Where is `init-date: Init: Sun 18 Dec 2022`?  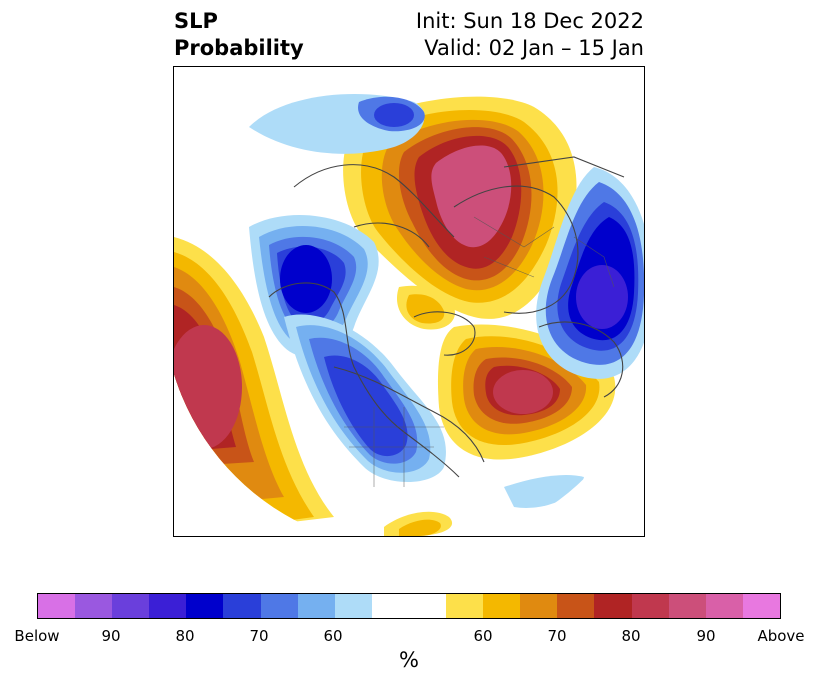 init-date: Init: Sun 18 Dec 2022 is located at coordinates (529, 21).